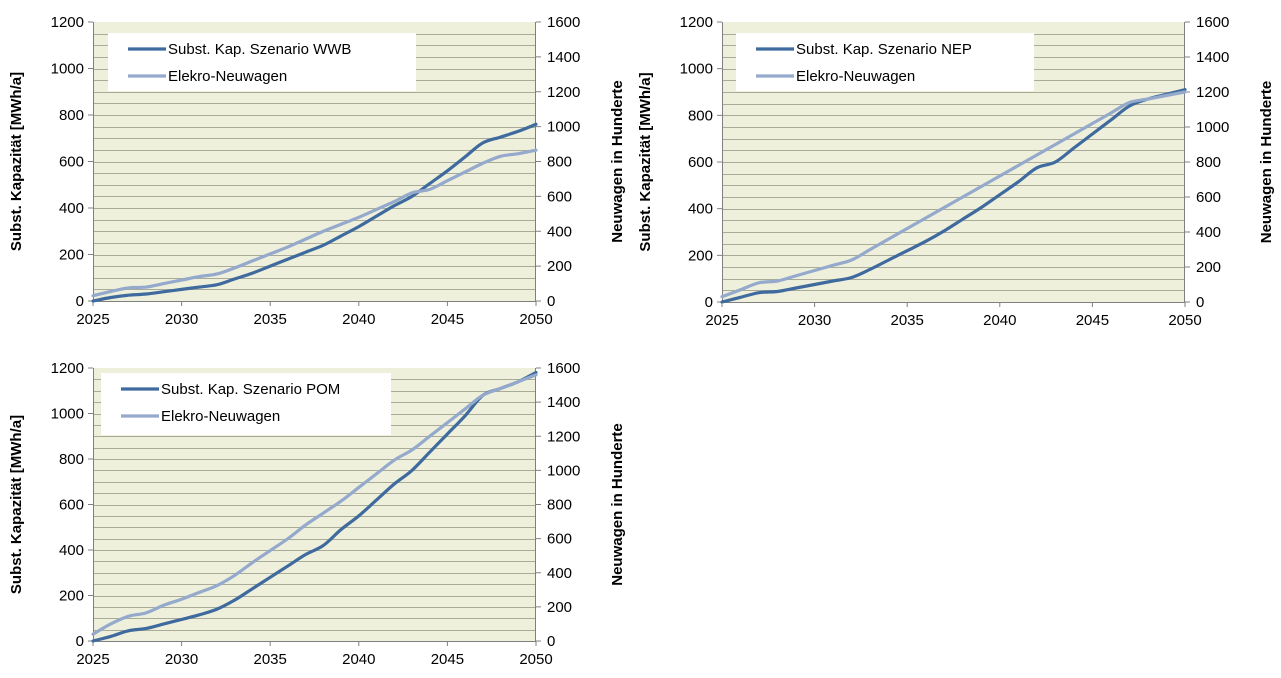 Image resolution: width=1281 pixels, height=678 pixels. I want to click on legend-entry: Subst. Kap. Szenario POM, so click(250, 389).